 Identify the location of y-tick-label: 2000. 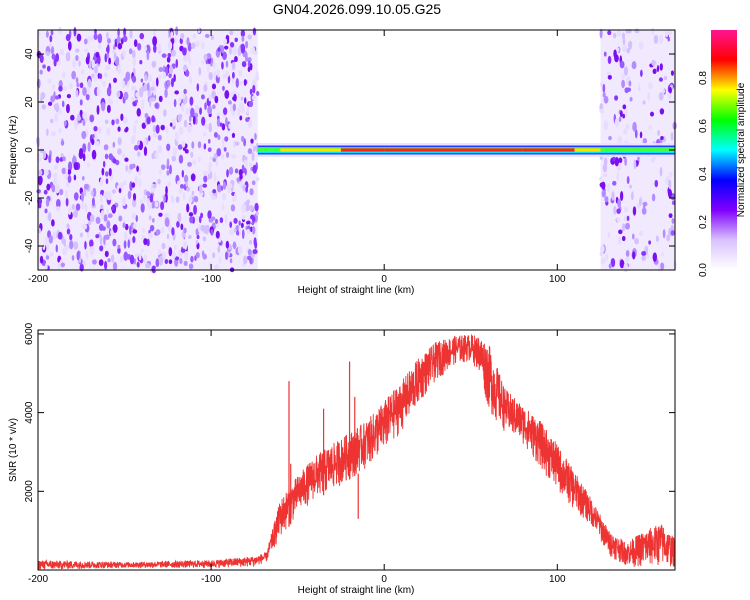
(29, 491).